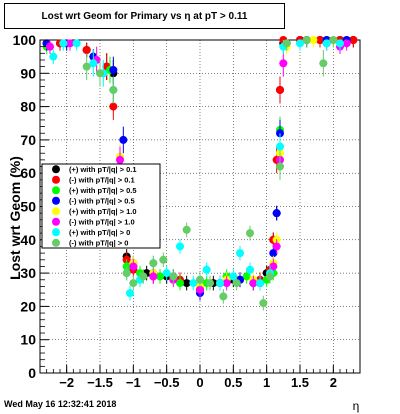 This screenshot has width=400, height=414. Describe the element at coordinates (133, 382) in the screenshot. I see `x-tick-label: −1` at that location.